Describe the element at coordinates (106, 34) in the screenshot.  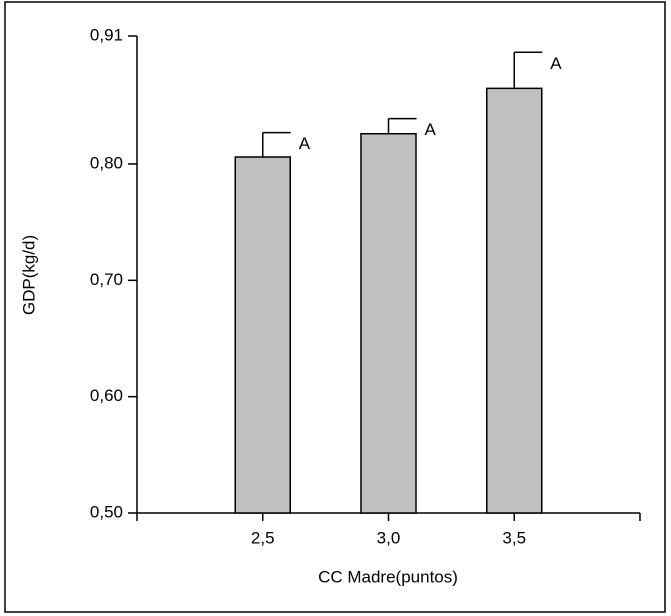
I see `y-tick-label: 0,91` at that location.